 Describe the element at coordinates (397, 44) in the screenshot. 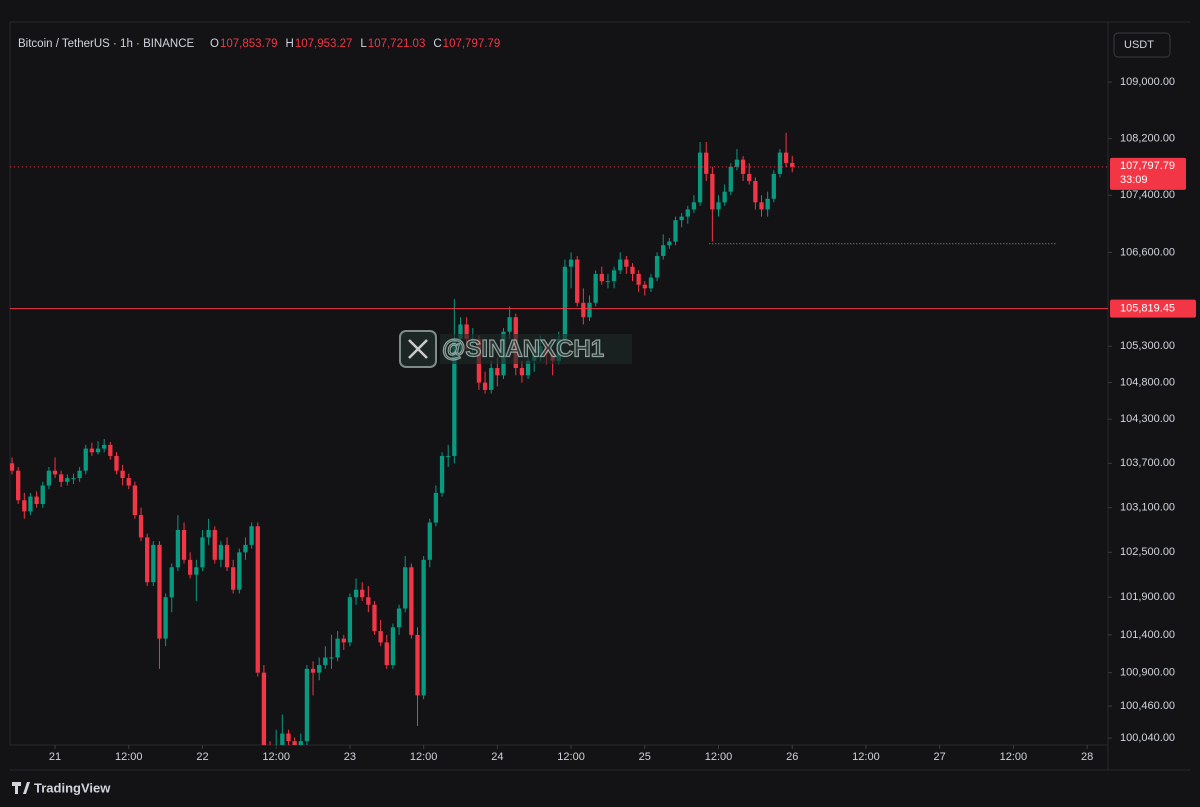

I see `ohlc-value: 107,721.03` at that location.